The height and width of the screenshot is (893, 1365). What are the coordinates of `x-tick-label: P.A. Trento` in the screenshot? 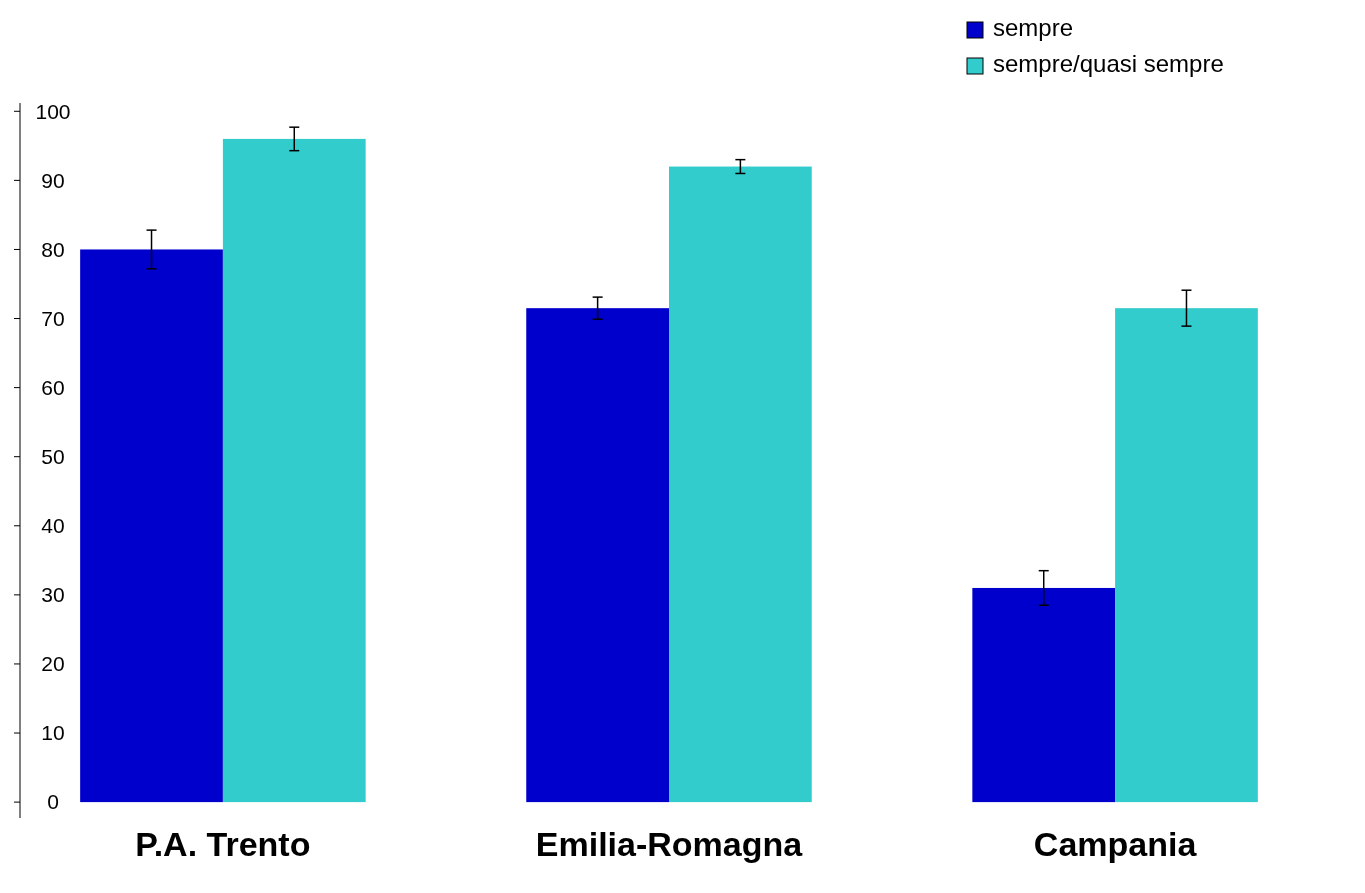 It's located at (223, 844).